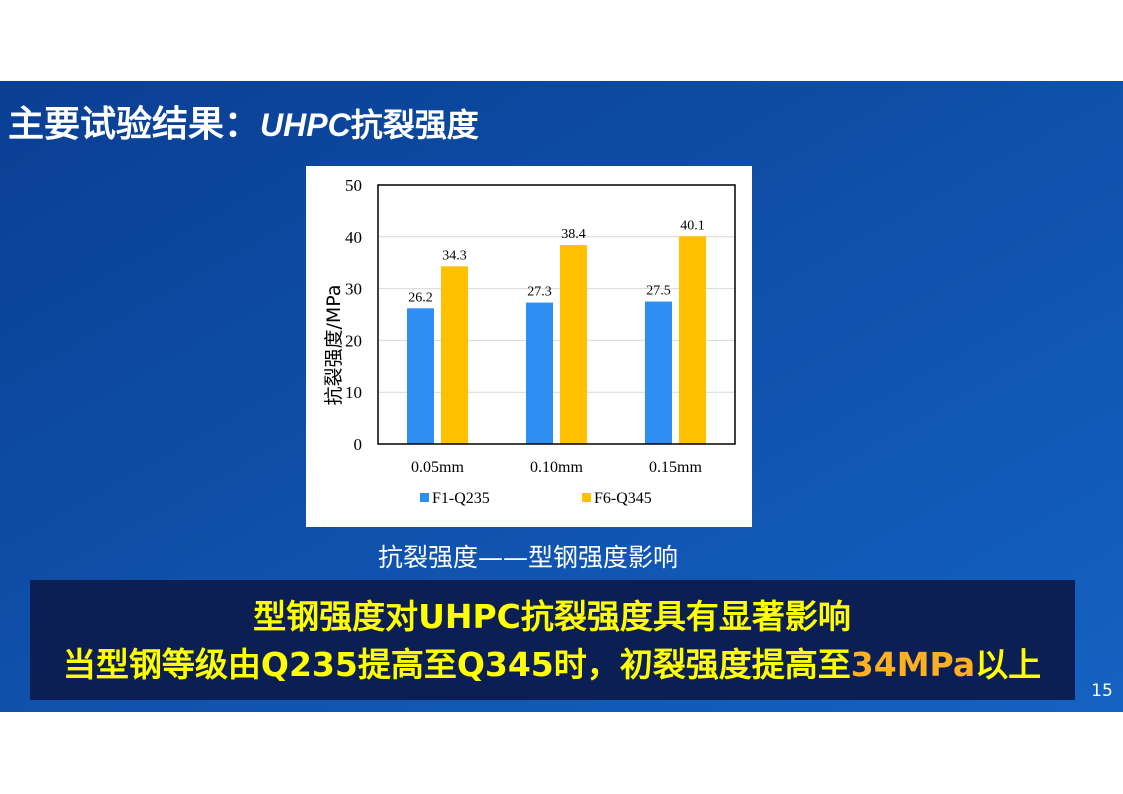 The height and width of the screenshot is (794, 1123). What do you see at coordinates (556, 314) in the screenshot?
I see `plot-frame` at bounding box center [556, 314].